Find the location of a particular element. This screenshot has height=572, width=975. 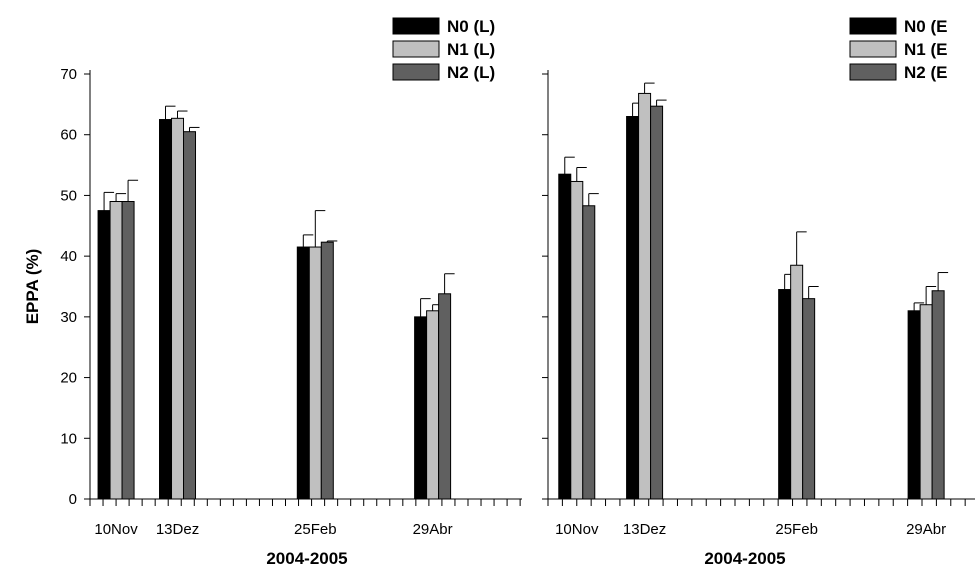

y-axis-title: EPPA (%) is located at coordinates (32, 287).